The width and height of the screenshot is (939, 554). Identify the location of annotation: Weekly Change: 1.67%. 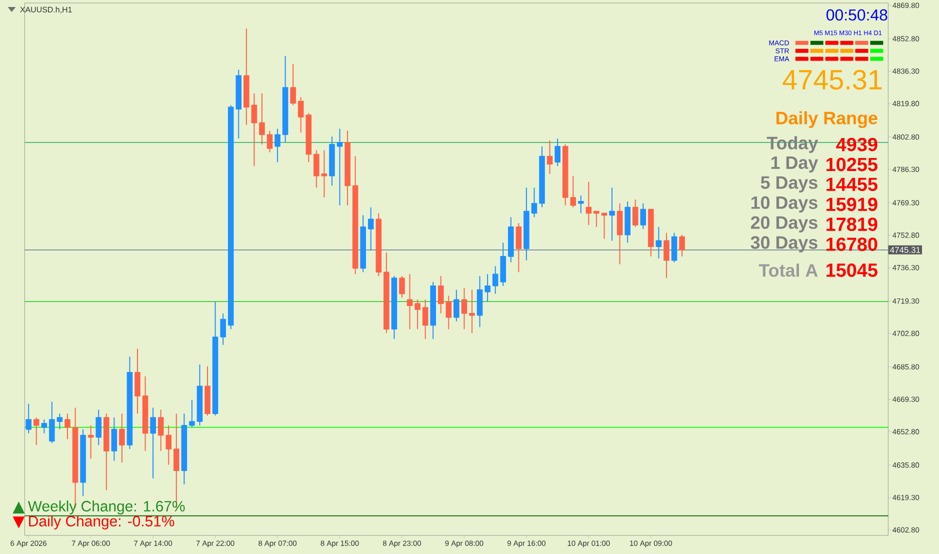
(106, 507).